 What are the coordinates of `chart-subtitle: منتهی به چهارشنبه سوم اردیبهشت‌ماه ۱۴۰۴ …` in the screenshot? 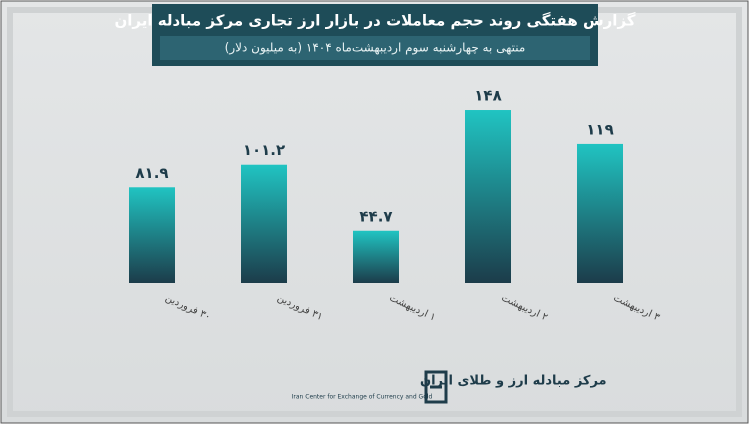 It's located at (375, 48).